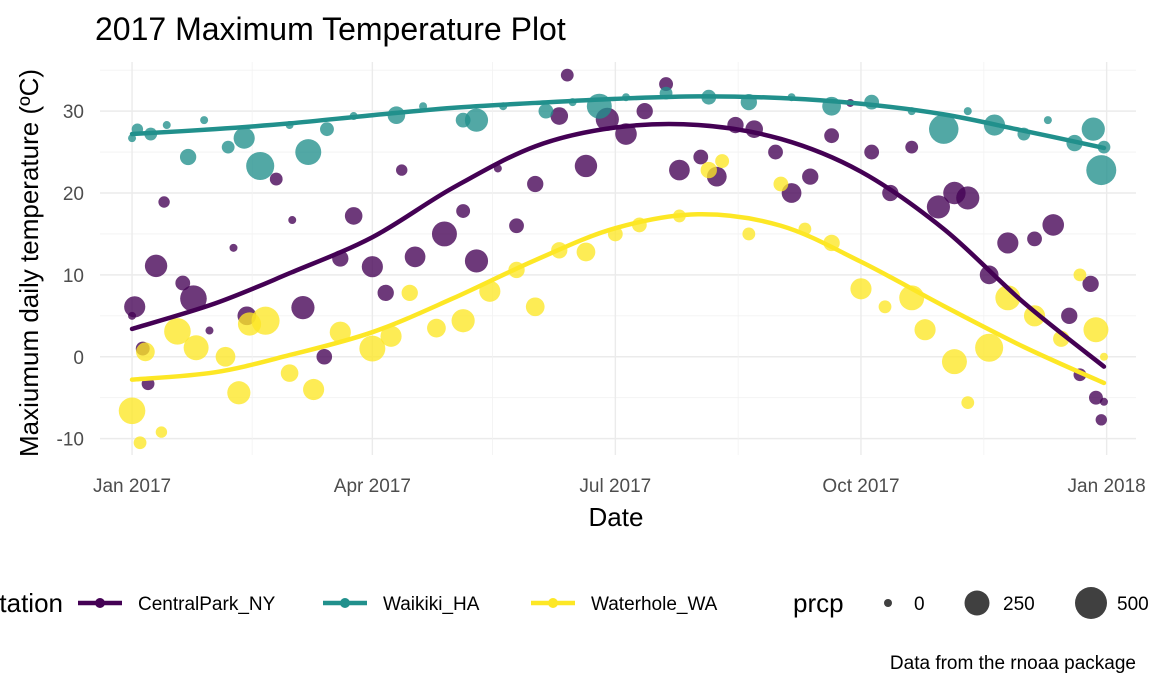  What do you see at coordinates (818, 603) in the screenshot?
I see `size-legend-title: prcp` at bounding box center [818, 603].